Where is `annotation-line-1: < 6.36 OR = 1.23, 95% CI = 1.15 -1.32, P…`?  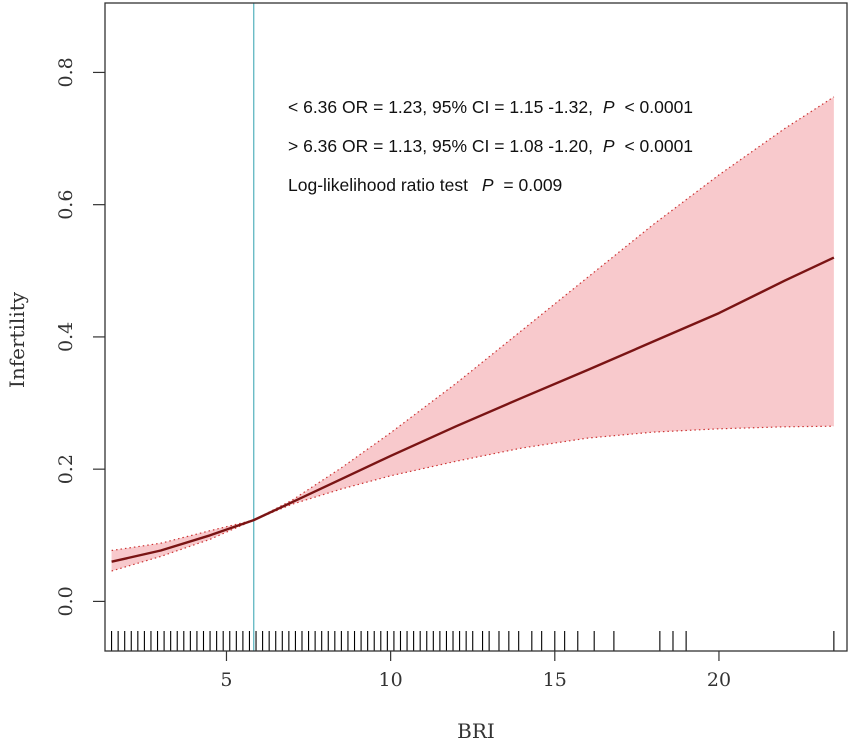 annotation-line-1: < 6.36 OR = 1.23, 95% CI = 1.15 -1.32, P… is located at coordinates (490, 107).